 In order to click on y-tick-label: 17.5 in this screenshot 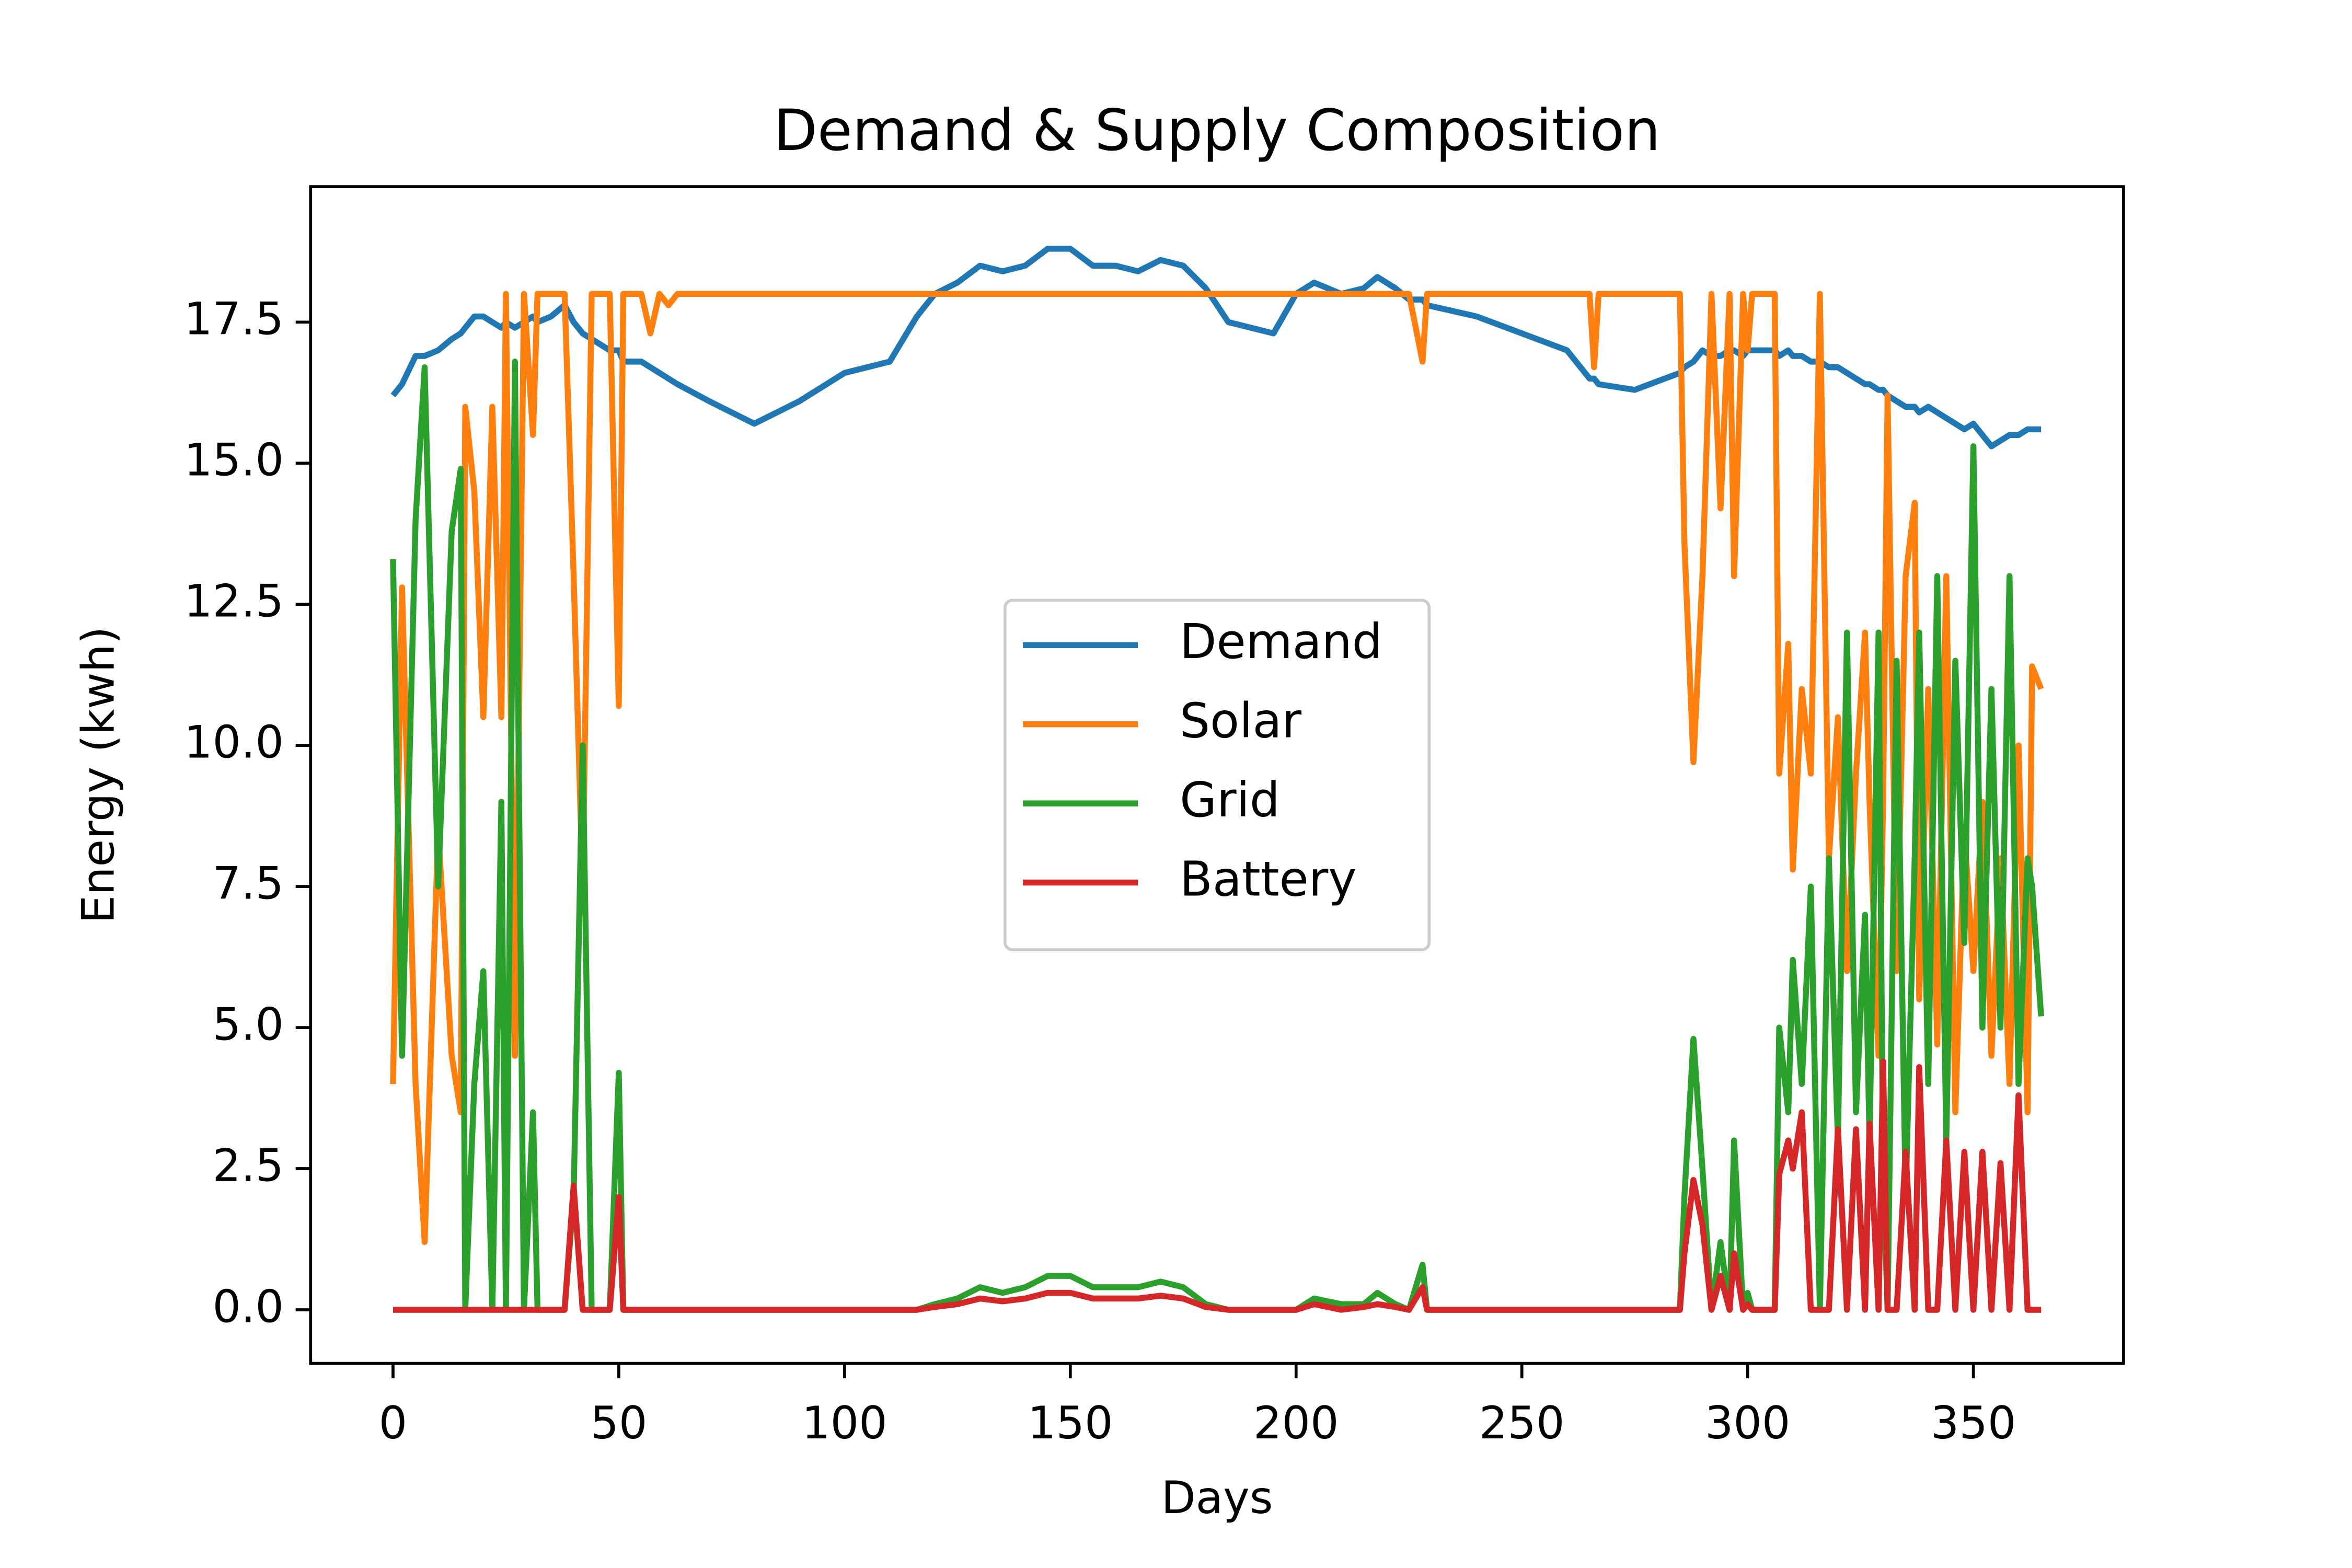, I will do `click(234, 319)`.